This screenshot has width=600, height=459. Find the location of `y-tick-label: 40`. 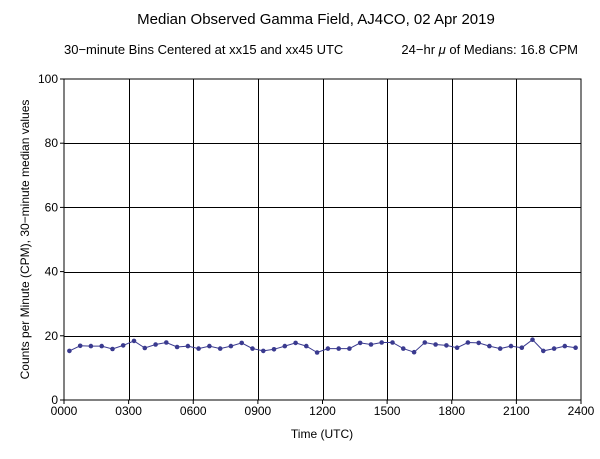

y-tick-label: 40 is located at coordinates (52, 272).